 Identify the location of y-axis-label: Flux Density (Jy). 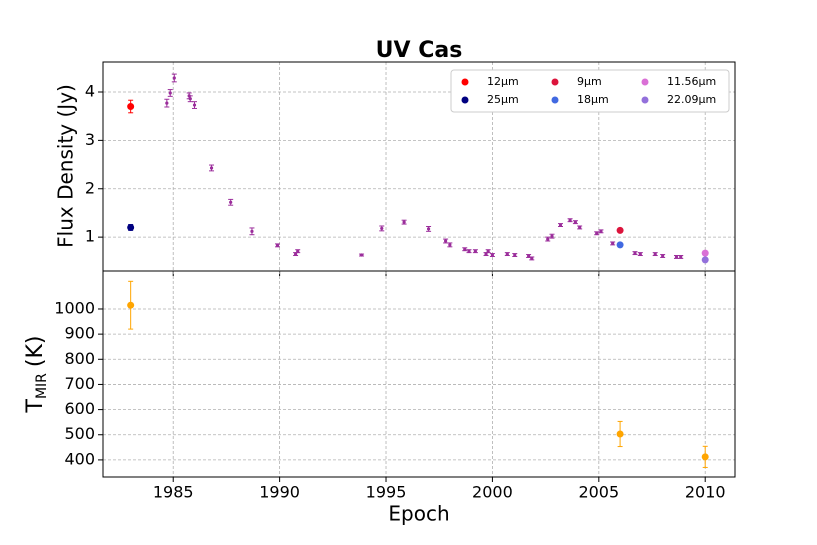
(66, 166).